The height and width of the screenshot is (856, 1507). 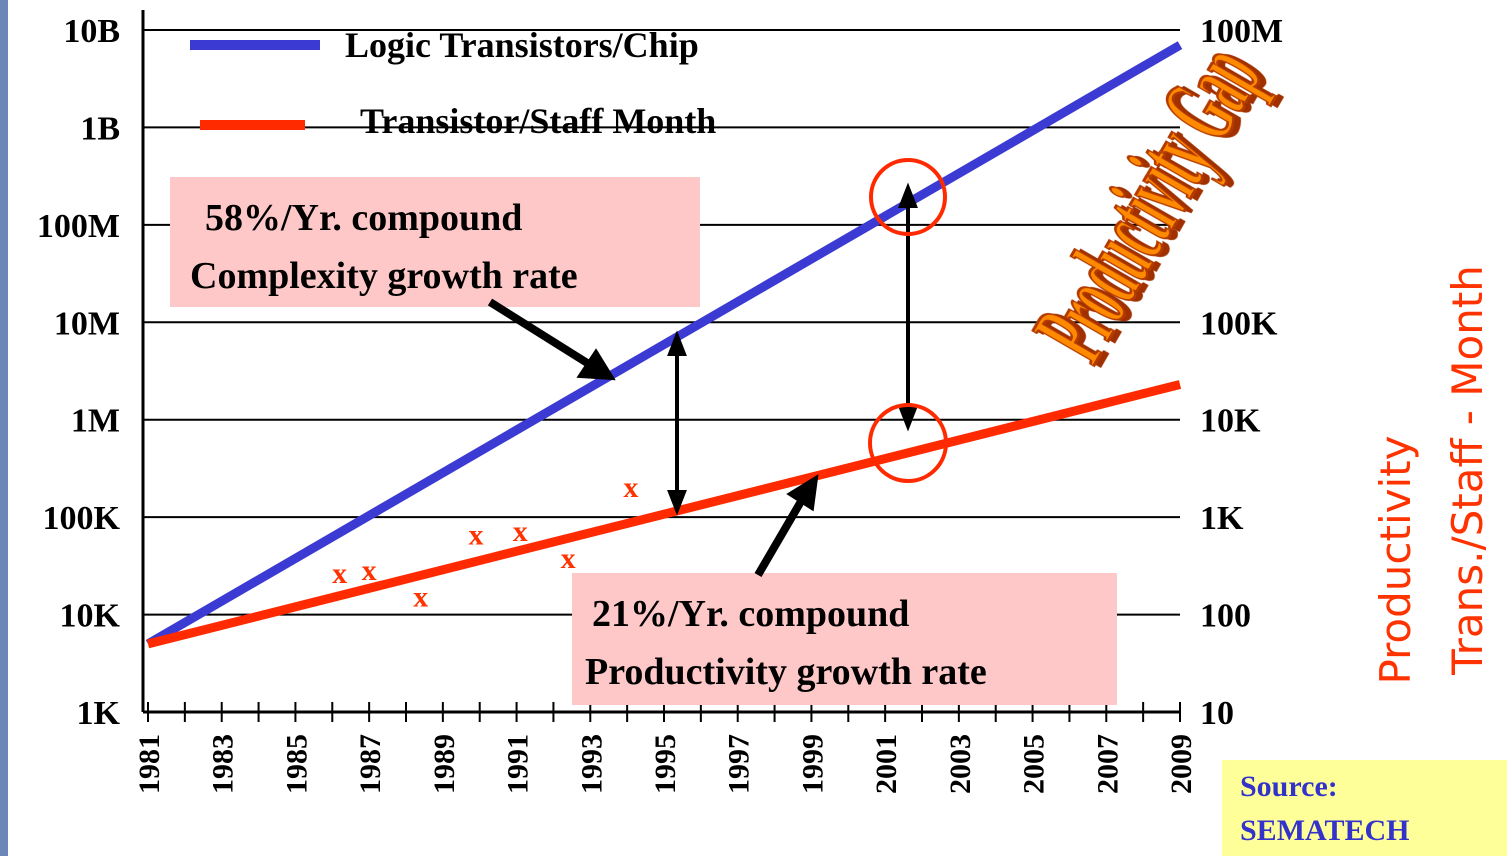 What do you see at coordinates (1364, 808) in the screenshot?
I see `source-box` at bounding box center [1364, 808].